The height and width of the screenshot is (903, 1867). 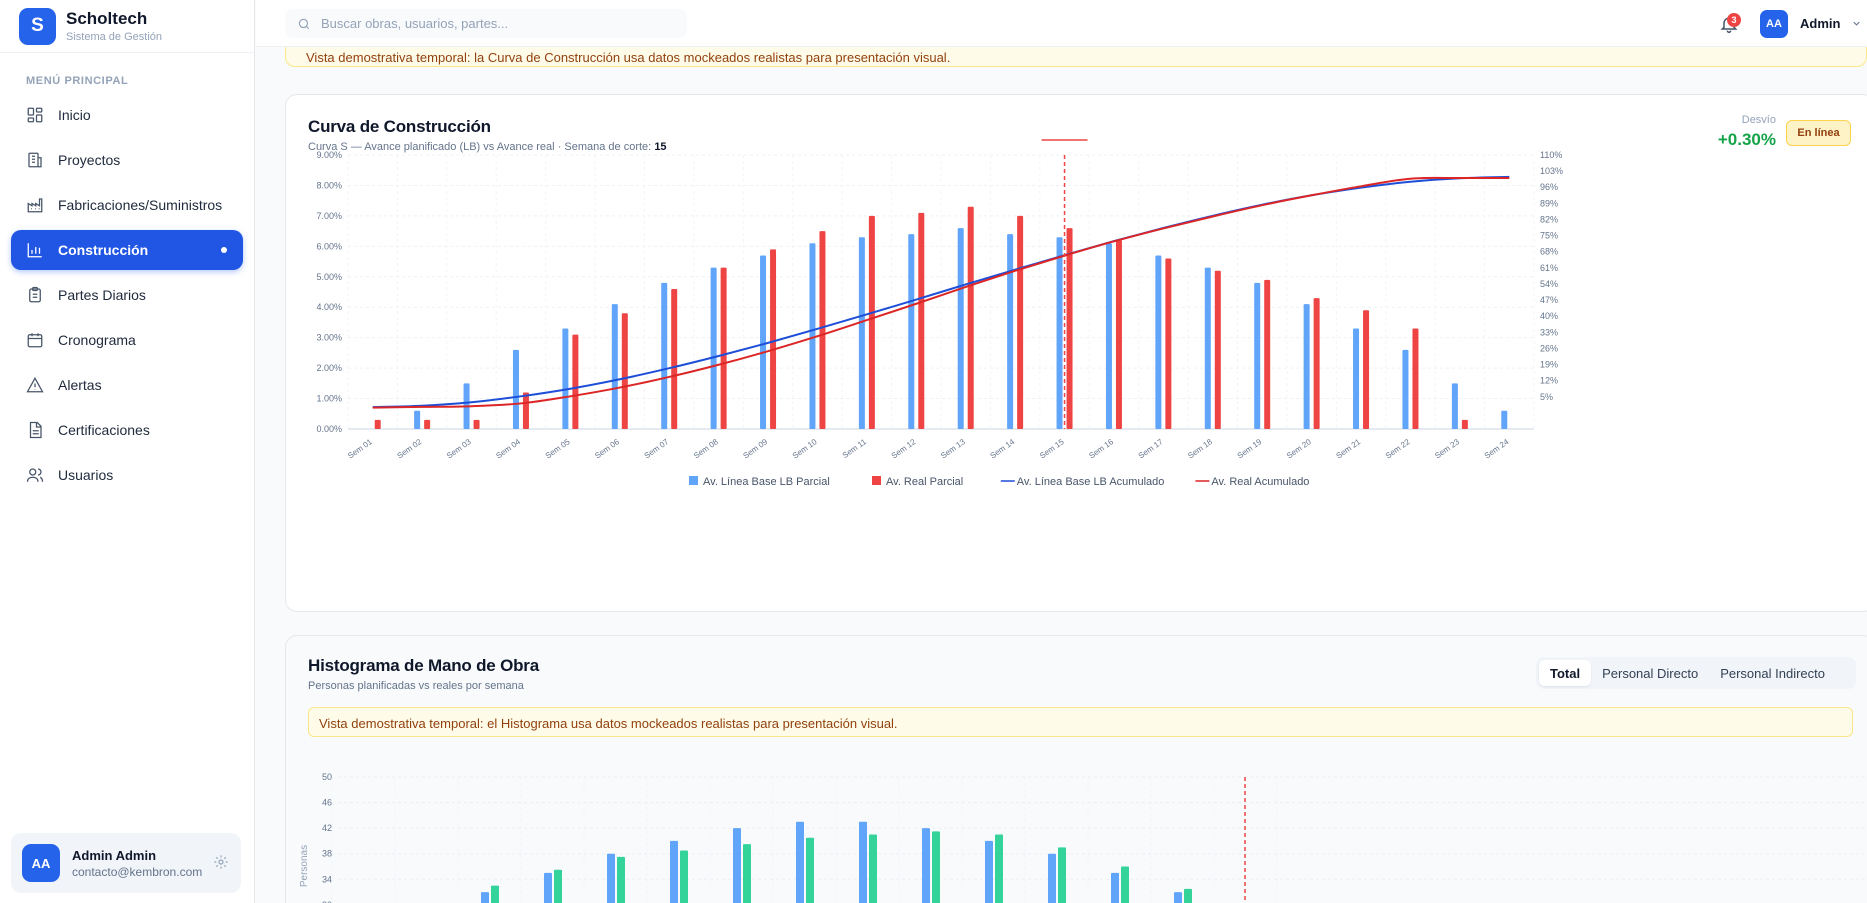 I want to click on y2-tick-label: 103%, so click(x=1551, y=171).